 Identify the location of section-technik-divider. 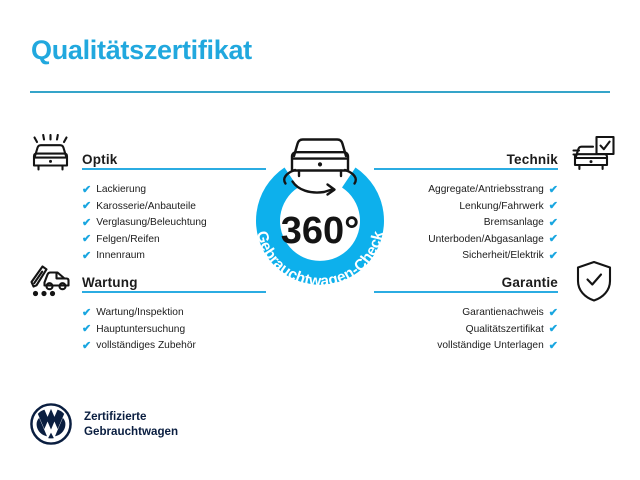
(484, 169).